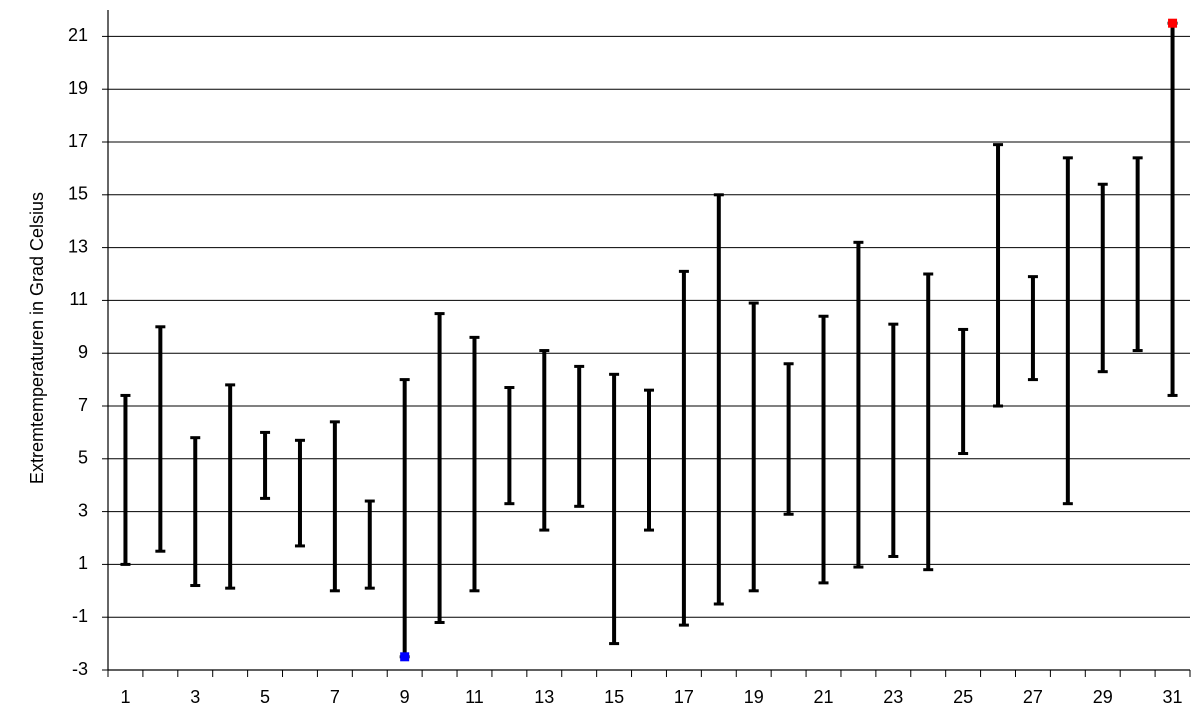  I want to click on x-tick-label: 9, so click(405, 697).